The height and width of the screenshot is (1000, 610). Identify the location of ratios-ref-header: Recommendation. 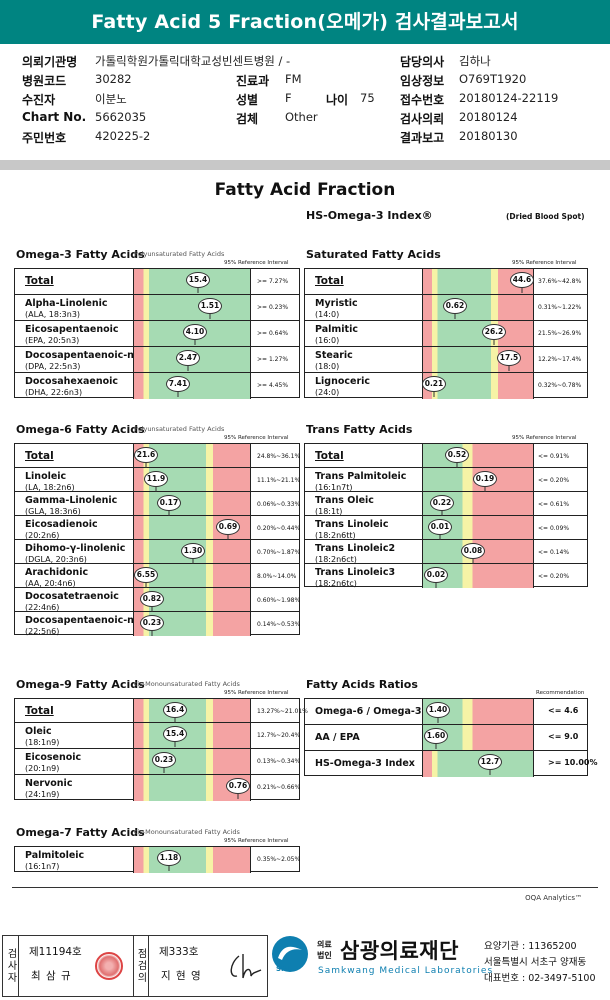
(560, 693).